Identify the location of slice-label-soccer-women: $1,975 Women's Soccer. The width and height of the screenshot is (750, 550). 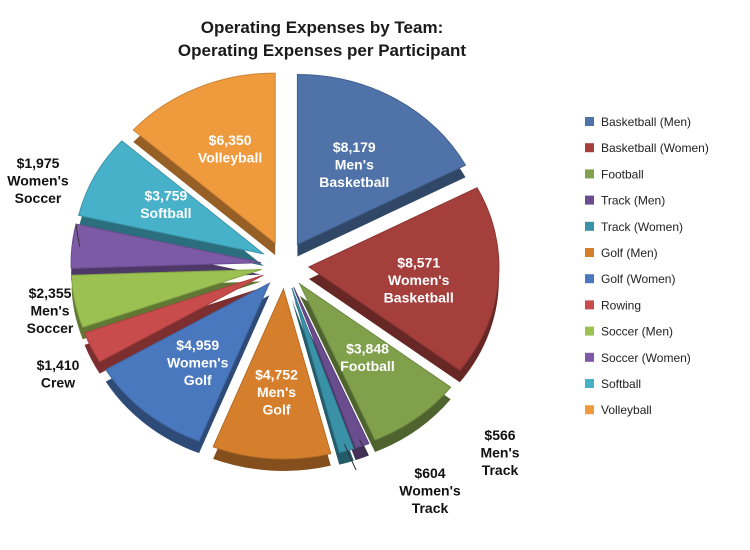
(38, 180).